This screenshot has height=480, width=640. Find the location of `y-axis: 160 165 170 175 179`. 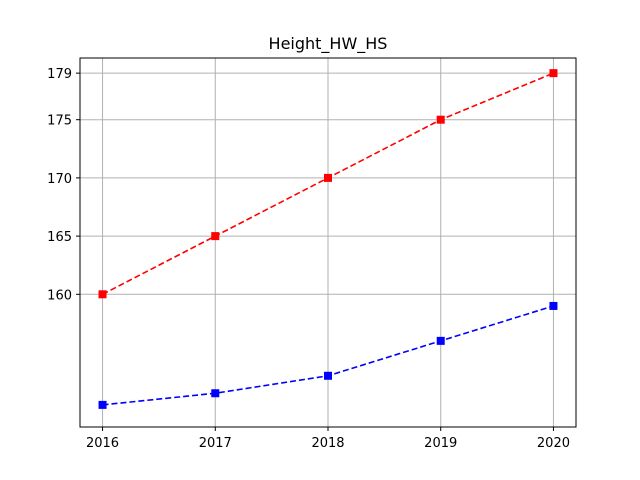

y-axis: 160 165 170 175 179 is located at coordinates (63, 185).